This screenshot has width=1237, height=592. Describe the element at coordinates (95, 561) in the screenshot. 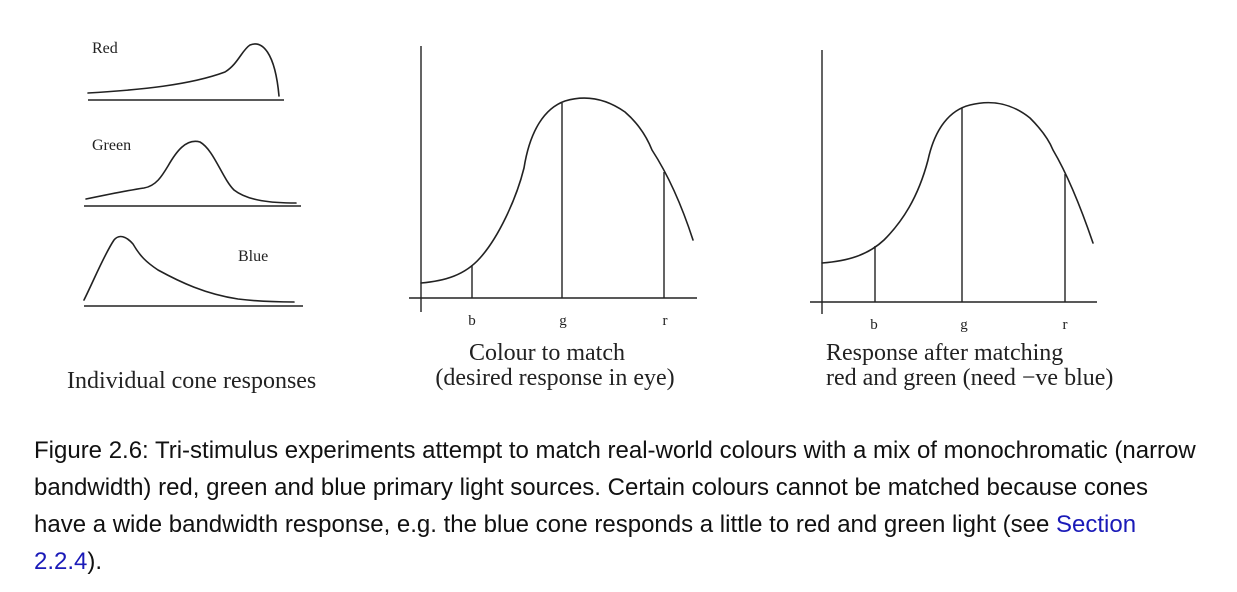

I see `caption-text-end: ).` at that location.